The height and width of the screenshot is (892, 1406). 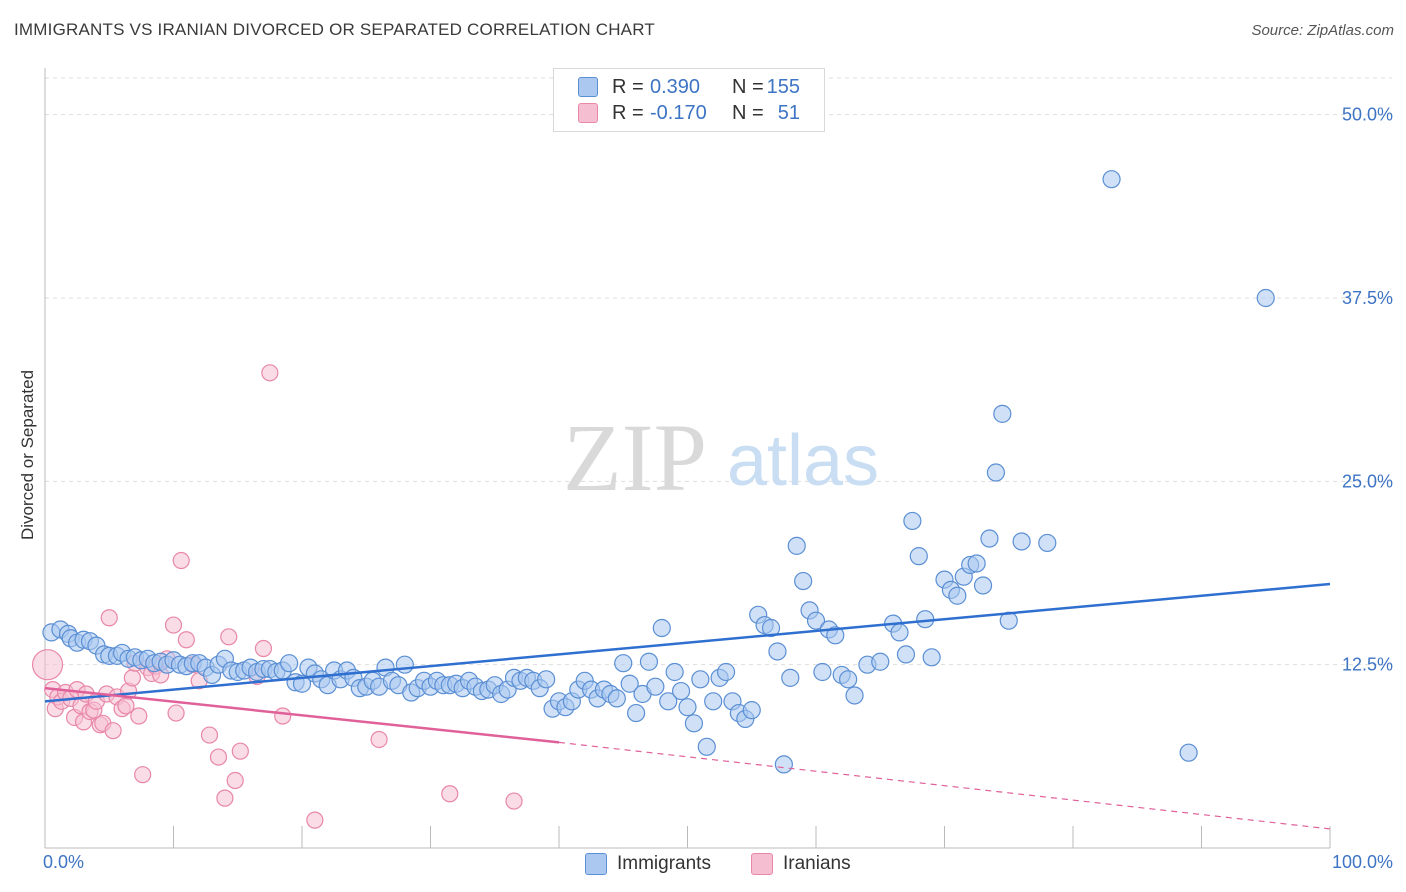 I want to click on y-tick-label: 25.0%, so click(x=1367, y=481).